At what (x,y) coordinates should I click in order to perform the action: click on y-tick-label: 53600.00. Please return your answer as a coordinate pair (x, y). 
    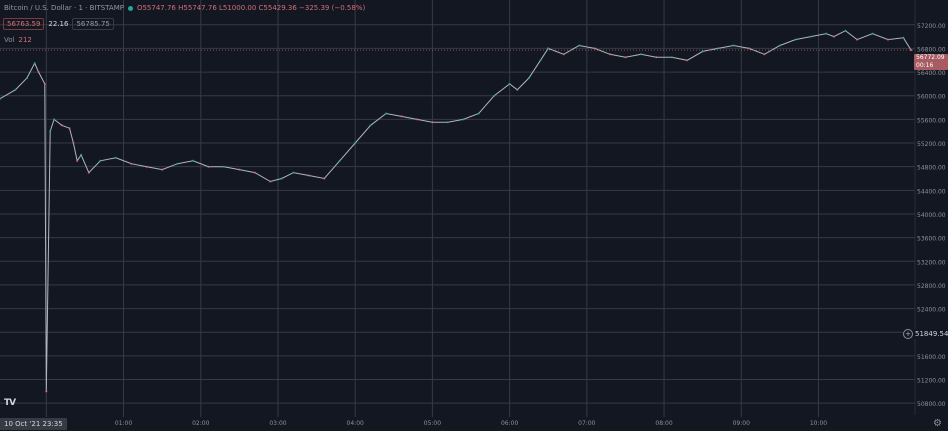
    Looking at the image, I should click on (931, 239).